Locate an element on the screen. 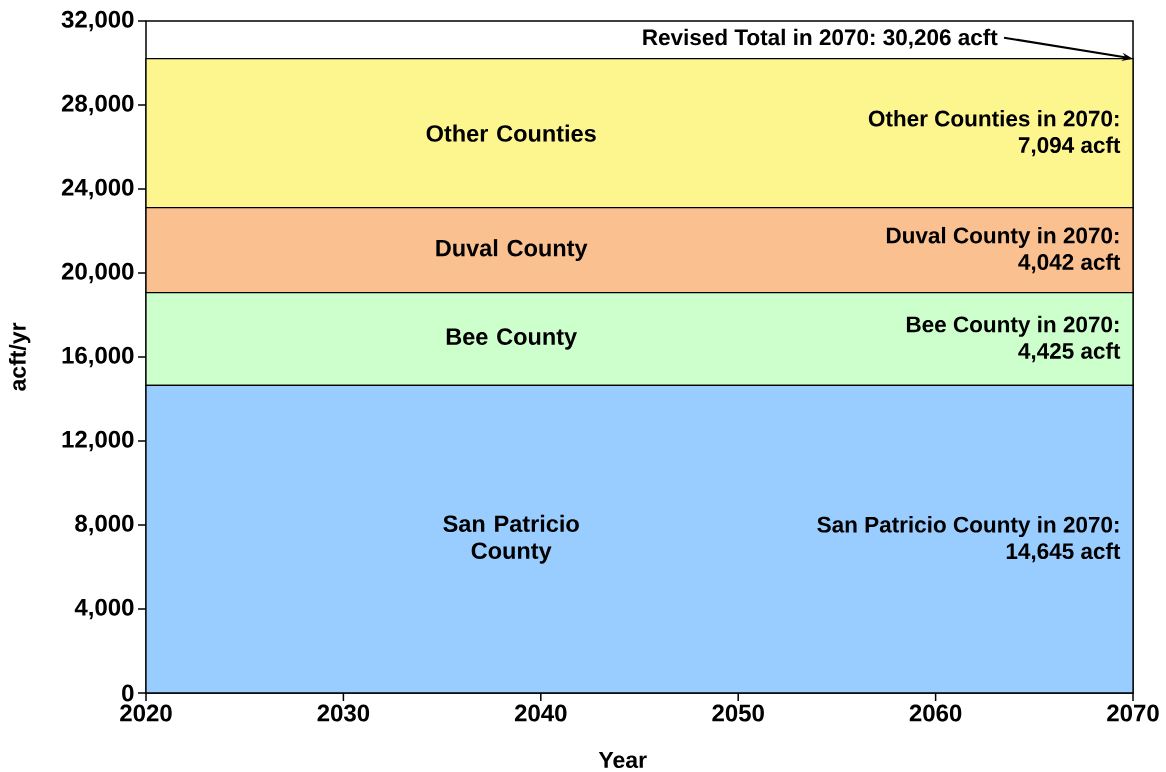 The height and width of the screenshot is (772, 1166). annotation: Bee County in 2070: 4,425 acft is located at coordinates (1013, 339).